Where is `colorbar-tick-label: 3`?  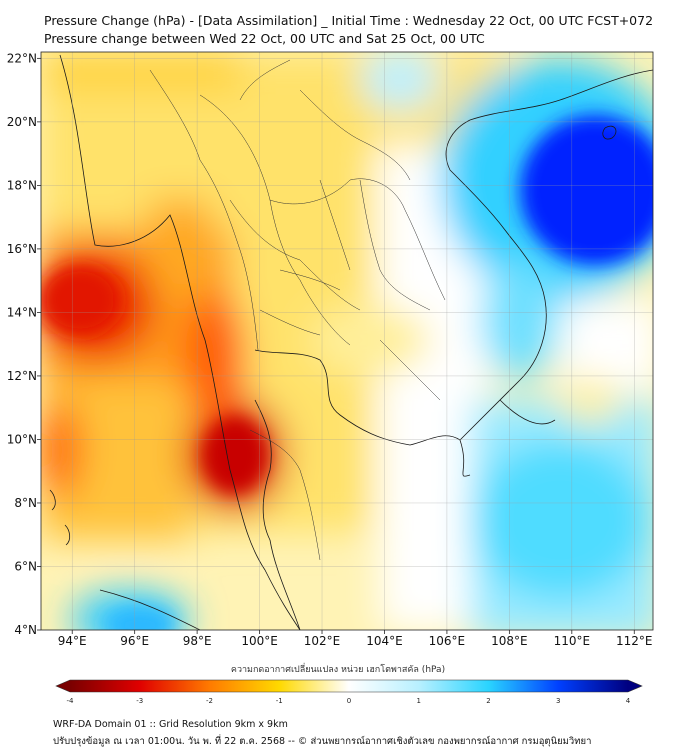 colorbar-tick-label: 3 is located at coordinates (558, 701).